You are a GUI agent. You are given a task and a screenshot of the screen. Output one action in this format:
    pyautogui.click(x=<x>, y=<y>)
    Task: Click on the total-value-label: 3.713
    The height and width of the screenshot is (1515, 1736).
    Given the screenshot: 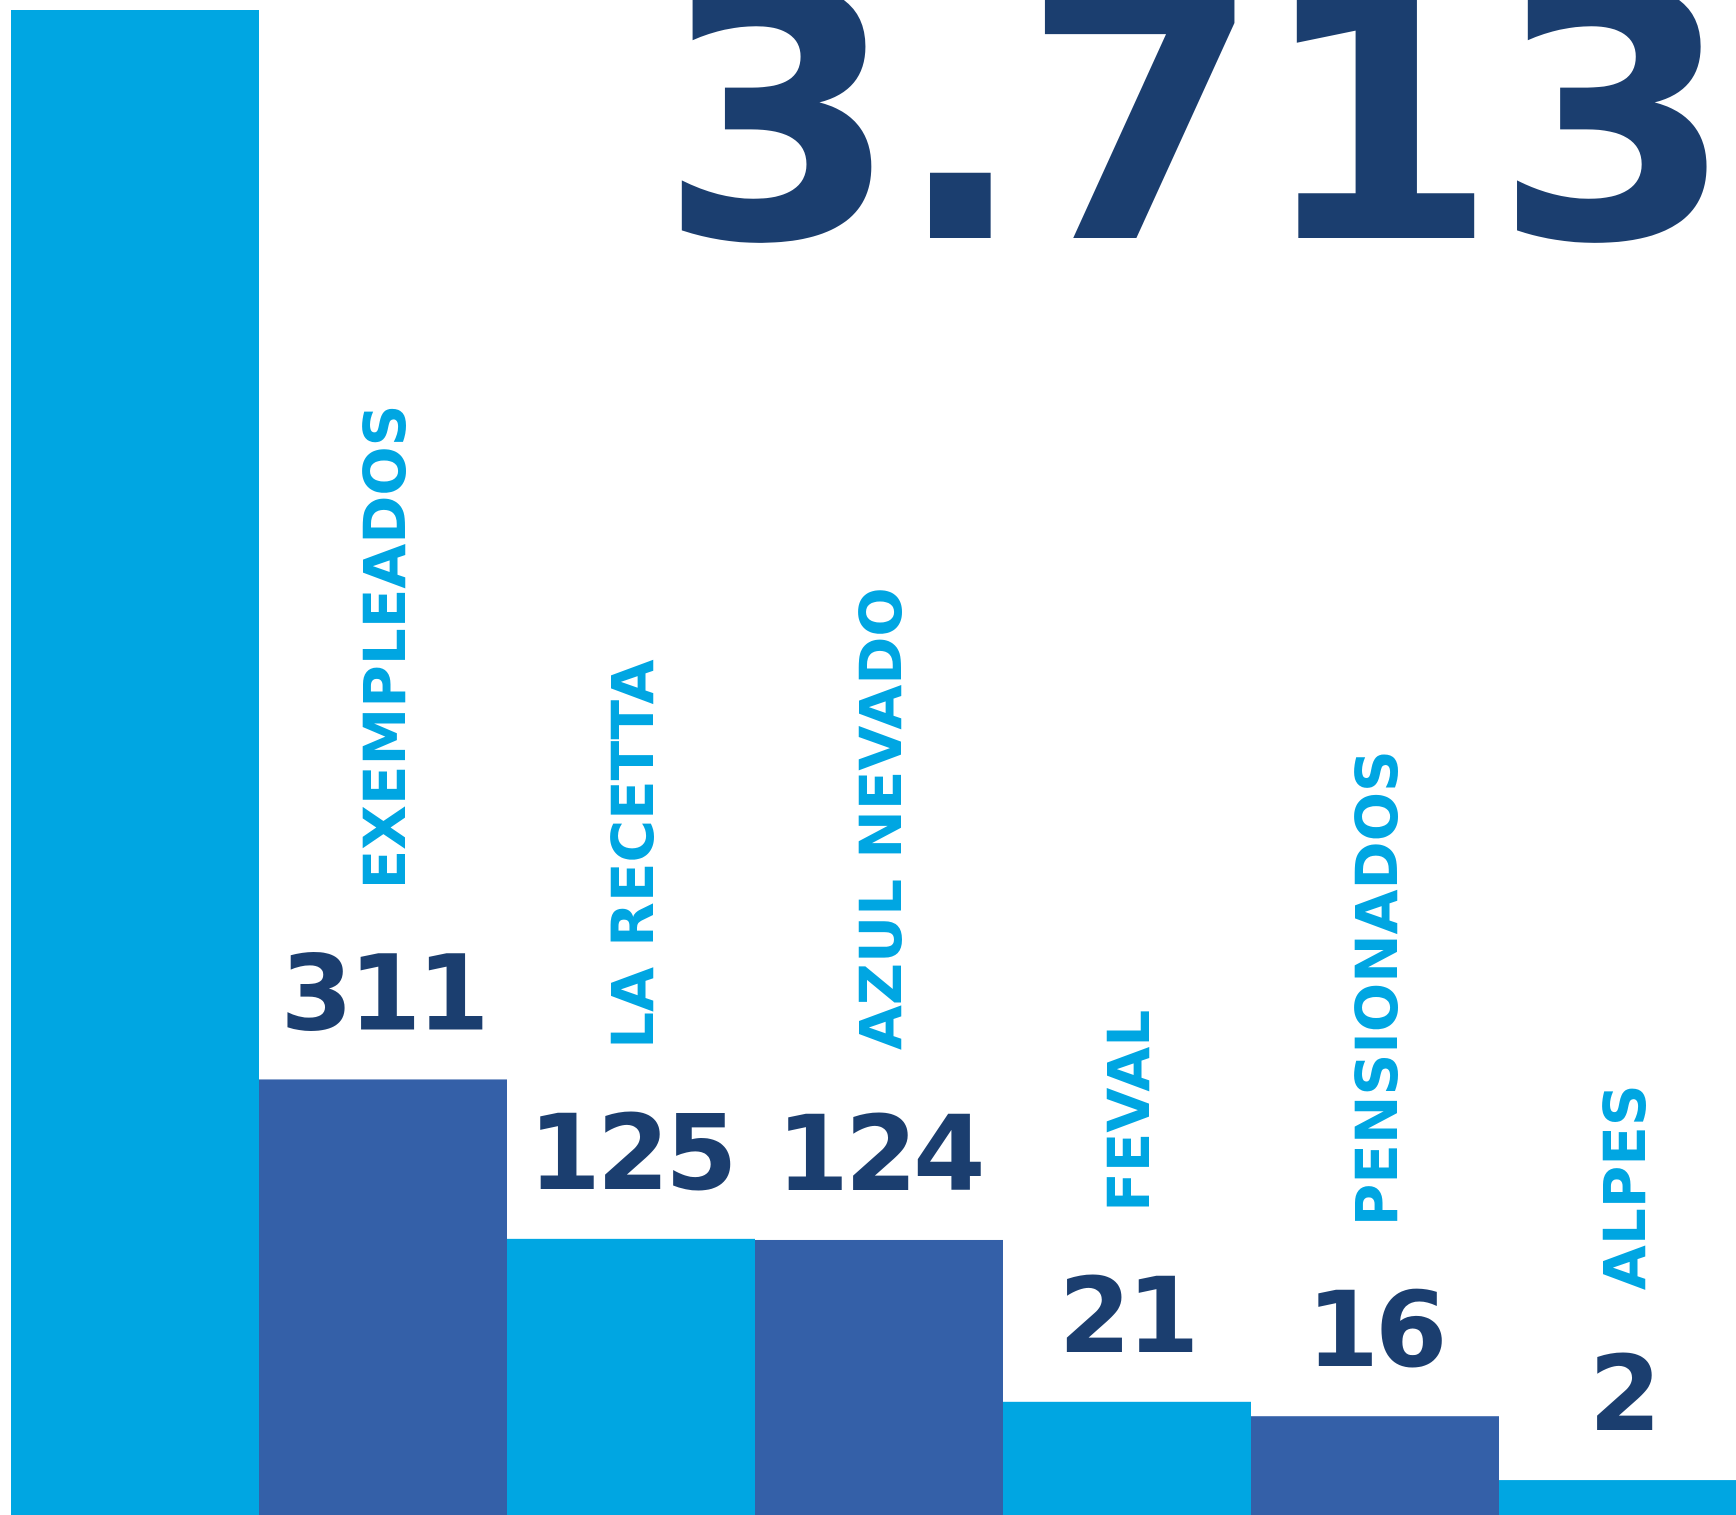 What is the action you would take?
    pyautogui.click(x=1194, y=160)
    